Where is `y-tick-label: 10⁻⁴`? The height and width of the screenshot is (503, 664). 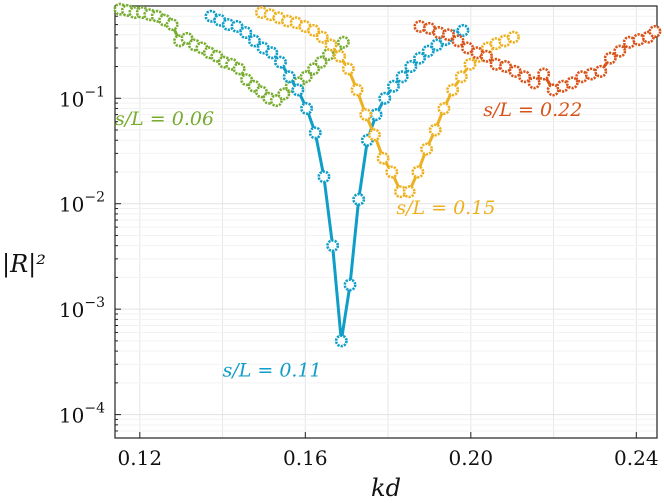
y-tick-label: 10⁻⁴ is located at coordinates (82, 414).